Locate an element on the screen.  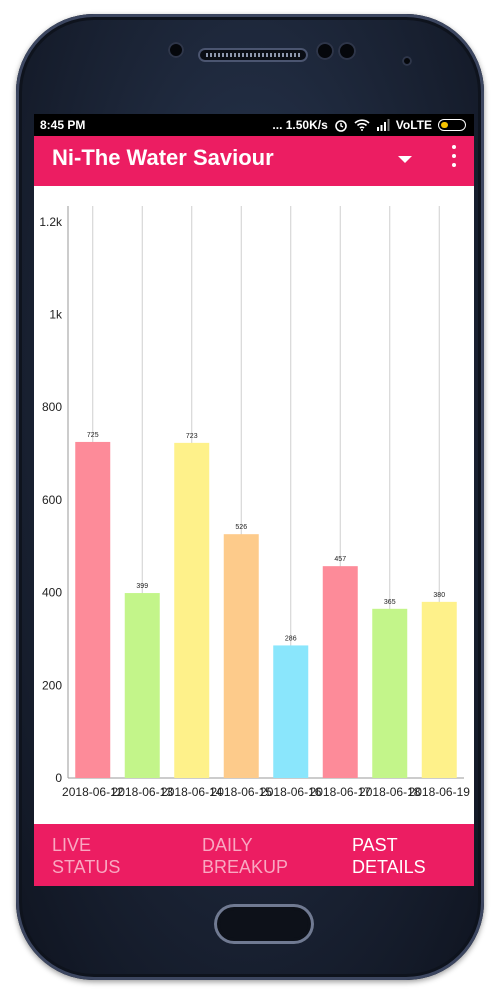
y-tick-label: 600 is located at coordinates (52, 500).